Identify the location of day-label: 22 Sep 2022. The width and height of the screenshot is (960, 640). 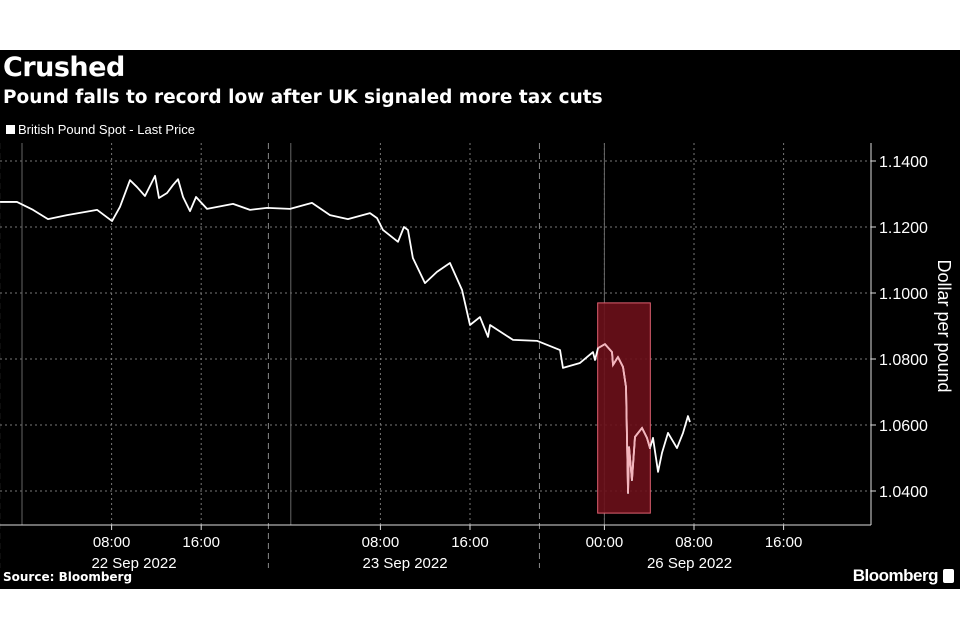
(133, 563).